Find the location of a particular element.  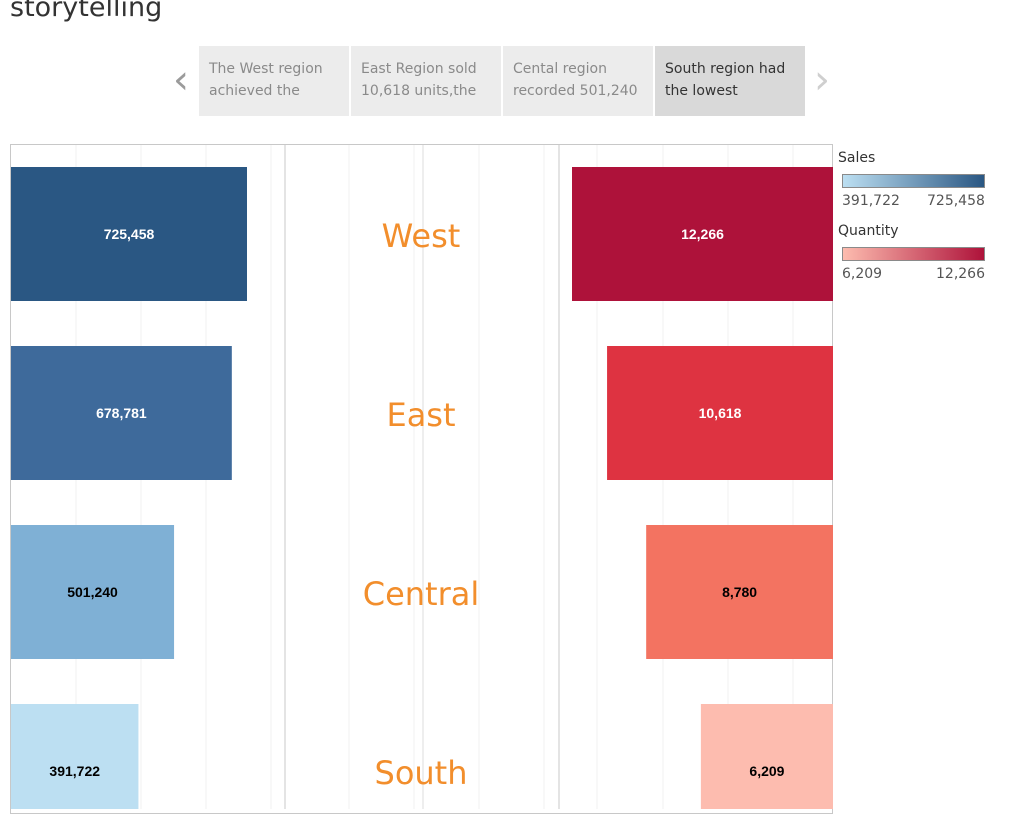

page-title: storytelling is located at coordinates (86, 11).